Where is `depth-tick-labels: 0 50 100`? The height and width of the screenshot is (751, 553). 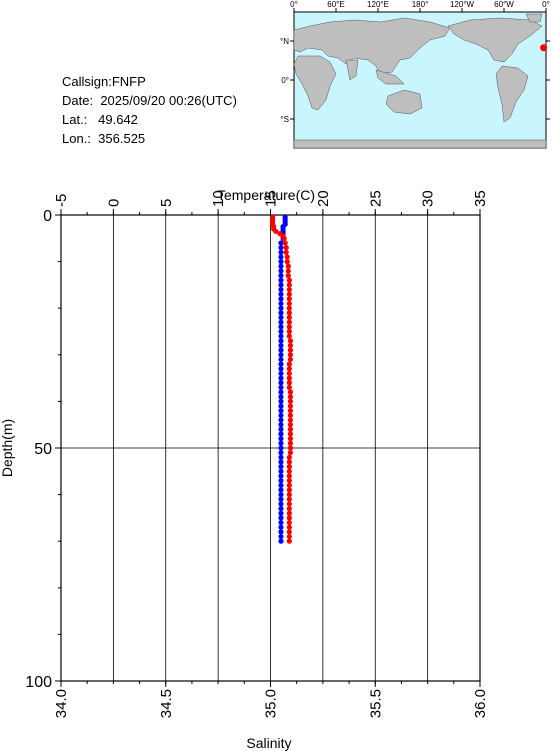 depth-tick-labels: 0 50 100 is located at coordinates (38, 449).